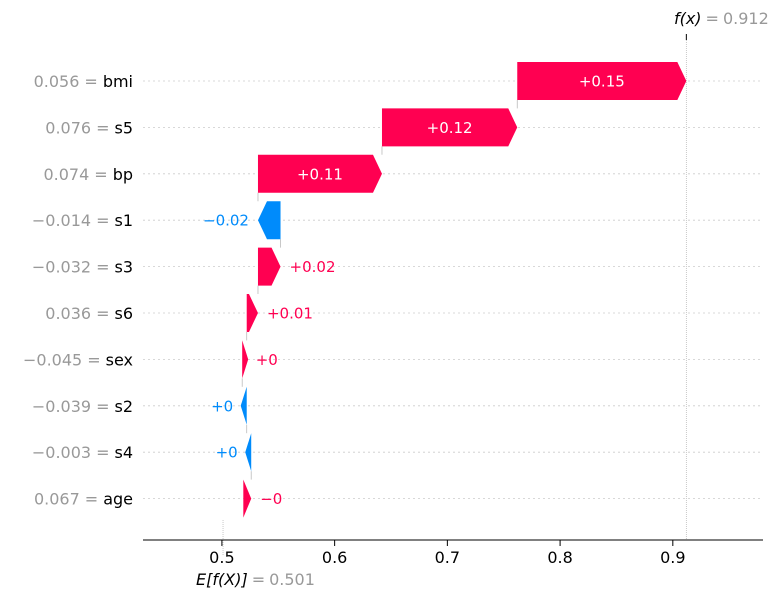  What do you see at coordinates (721, 18) in the screenshot?
I see `fx-label: f(x) = 0.912` at bounding box center [721, 18].